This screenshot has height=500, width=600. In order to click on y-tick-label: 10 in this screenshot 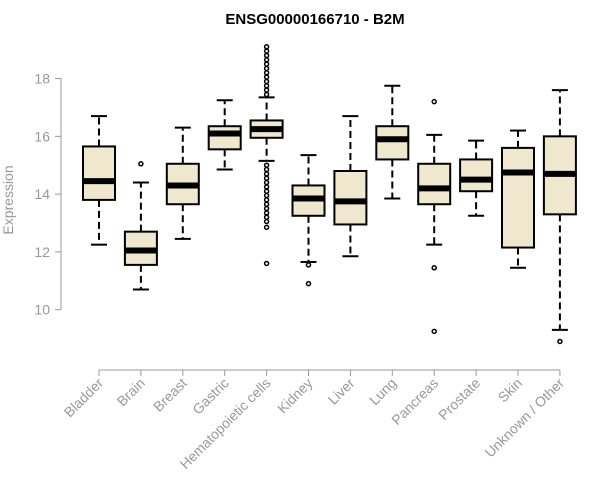, I will do `click(42, 310)`.